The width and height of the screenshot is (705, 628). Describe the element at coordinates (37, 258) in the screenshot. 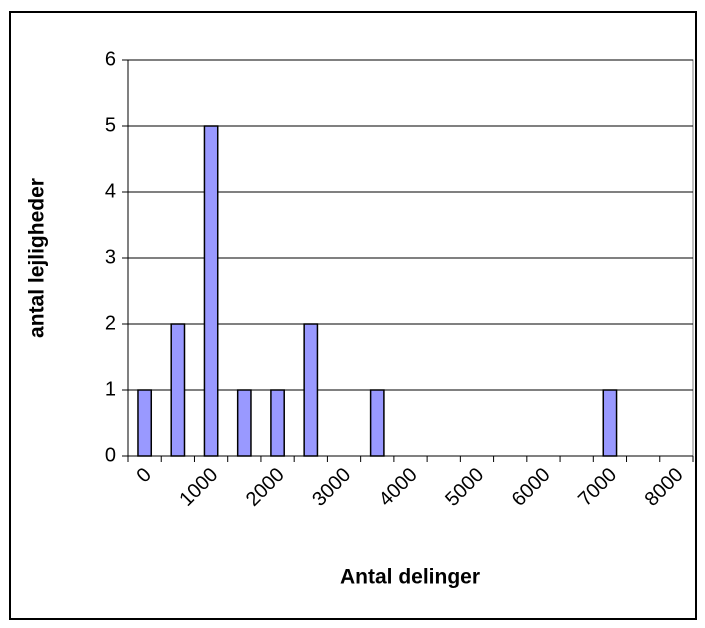

I see `y-axis-title: antal lejligheder` at that location.